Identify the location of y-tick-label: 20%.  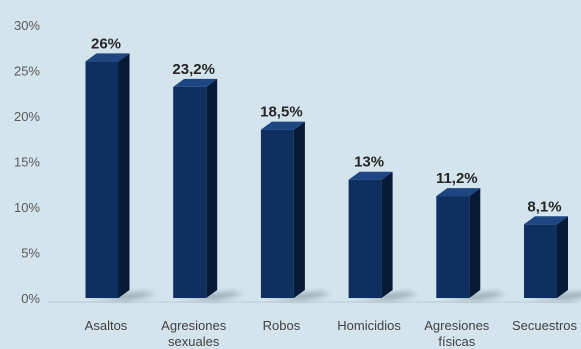
(27, 116).